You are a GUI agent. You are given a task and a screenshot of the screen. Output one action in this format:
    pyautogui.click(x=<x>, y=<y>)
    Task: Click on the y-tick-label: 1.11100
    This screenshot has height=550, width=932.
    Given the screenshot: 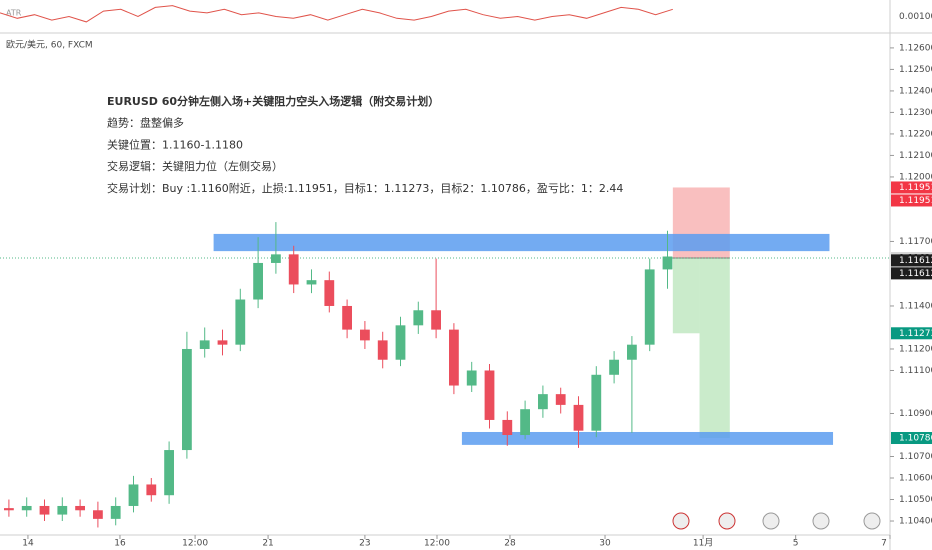 What is the action you would take?
    pyautogui.click(x=915, y=371)
    